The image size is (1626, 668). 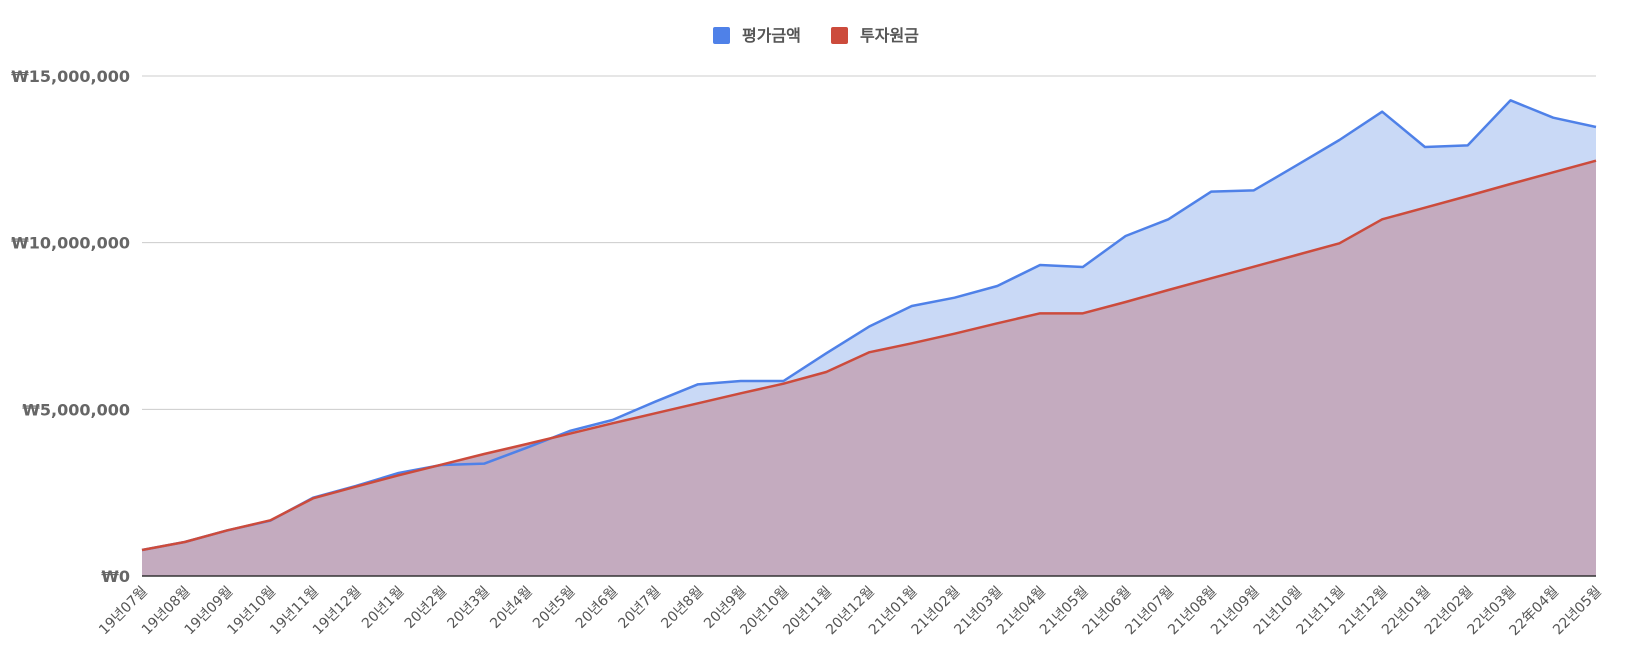 I want to click on y-tick-label: ₩0, so click(x=115, y=576).